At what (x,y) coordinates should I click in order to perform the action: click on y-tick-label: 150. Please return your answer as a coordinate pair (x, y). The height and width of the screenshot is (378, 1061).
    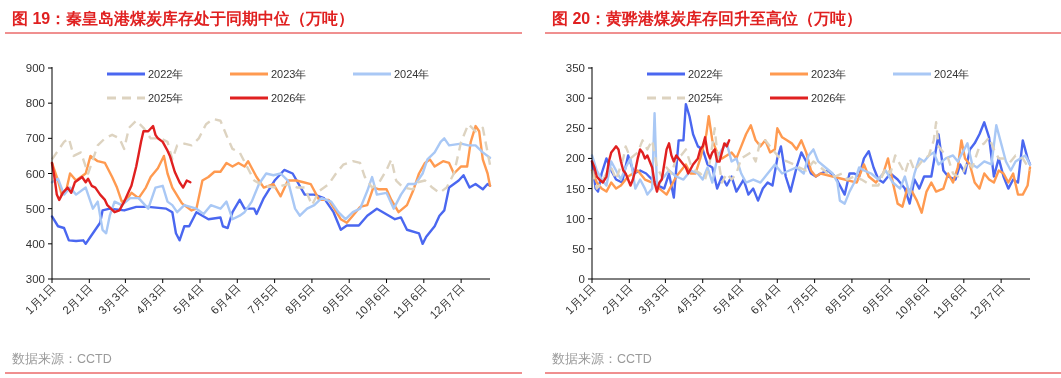
    Looking at the image, I should click on (575, 188).